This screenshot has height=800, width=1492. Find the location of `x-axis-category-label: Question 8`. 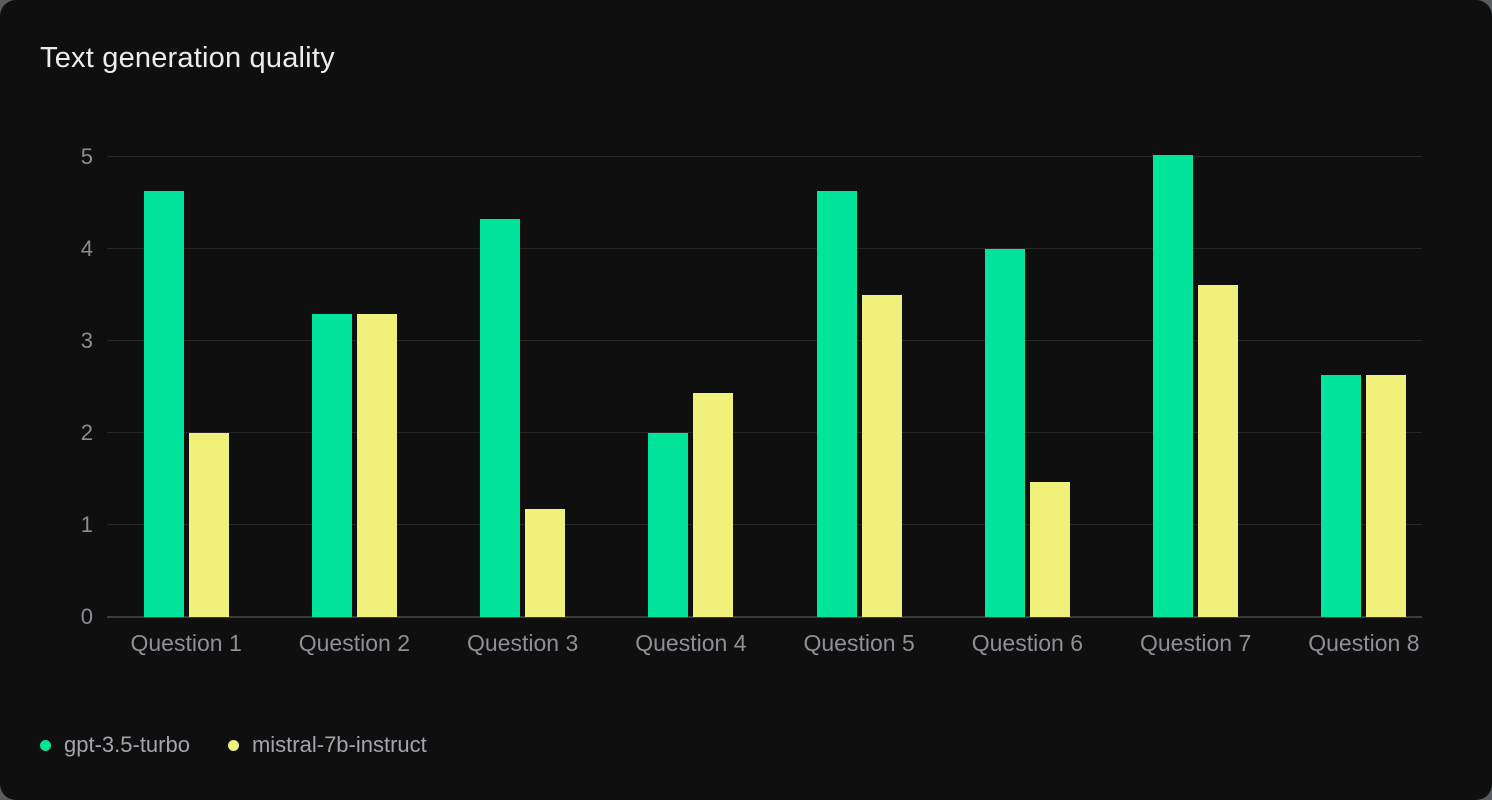

x-axis-category-label: Question 8 is located at coordinates (1364, 643).